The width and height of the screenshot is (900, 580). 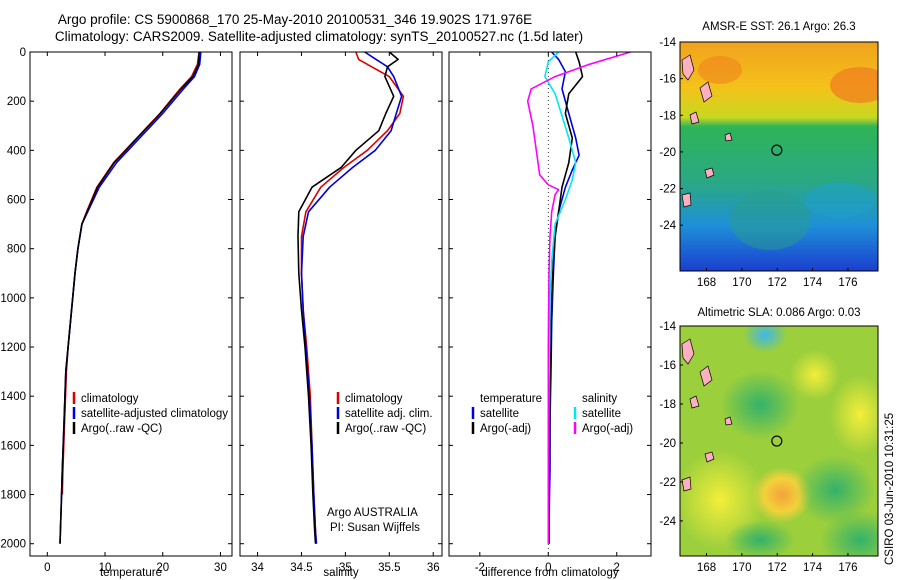 I want to click on series-line-satellite-adjusted-climatology, so click(x=130, y=297).